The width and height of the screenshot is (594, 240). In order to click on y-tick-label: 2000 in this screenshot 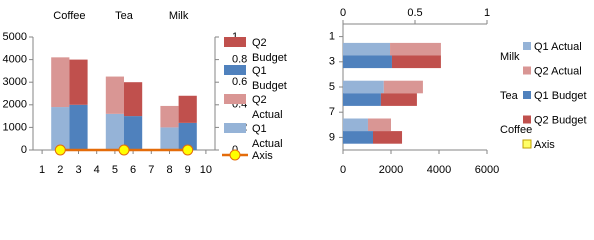, I will do `click(15, 105)`.